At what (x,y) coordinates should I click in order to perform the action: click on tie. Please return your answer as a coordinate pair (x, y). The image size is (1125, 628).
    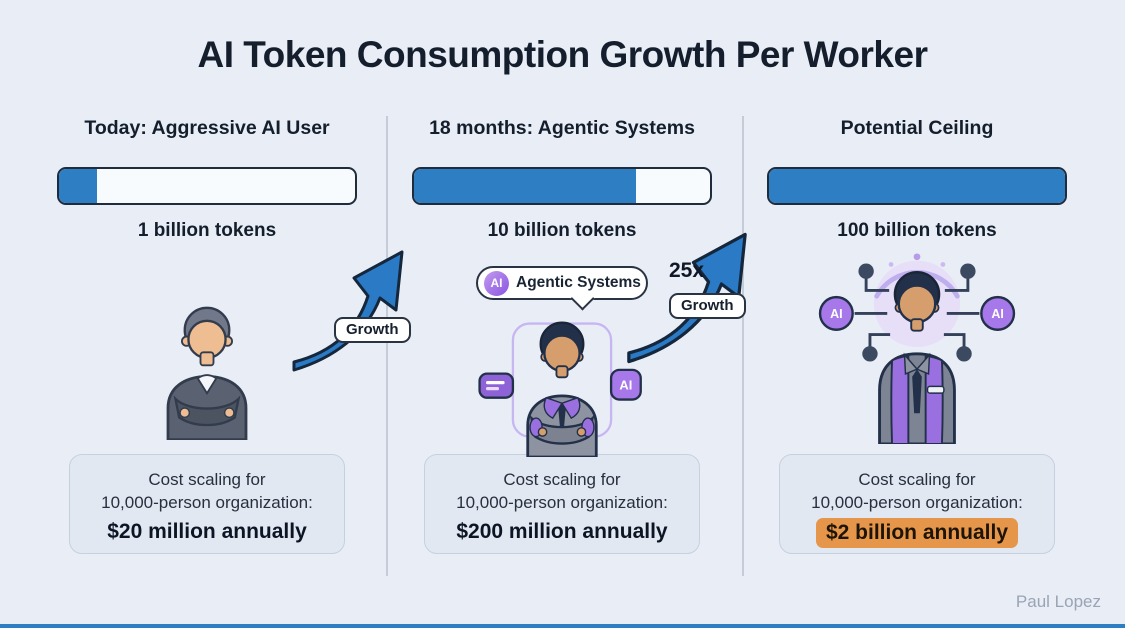
    Looking at the image, I should click on (917, 391).